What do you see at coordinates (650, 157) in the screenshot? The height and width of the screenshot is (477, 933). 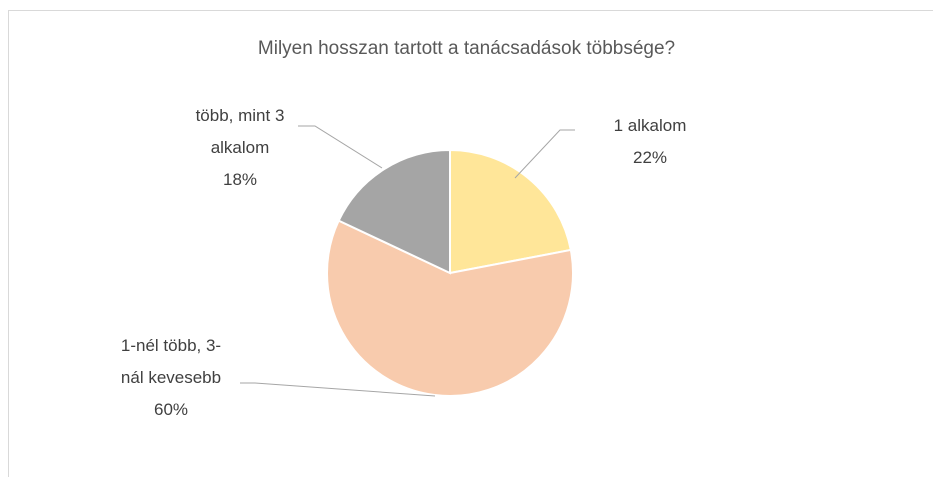 I see `value-label: 22%` at bounding box center [650, 157].